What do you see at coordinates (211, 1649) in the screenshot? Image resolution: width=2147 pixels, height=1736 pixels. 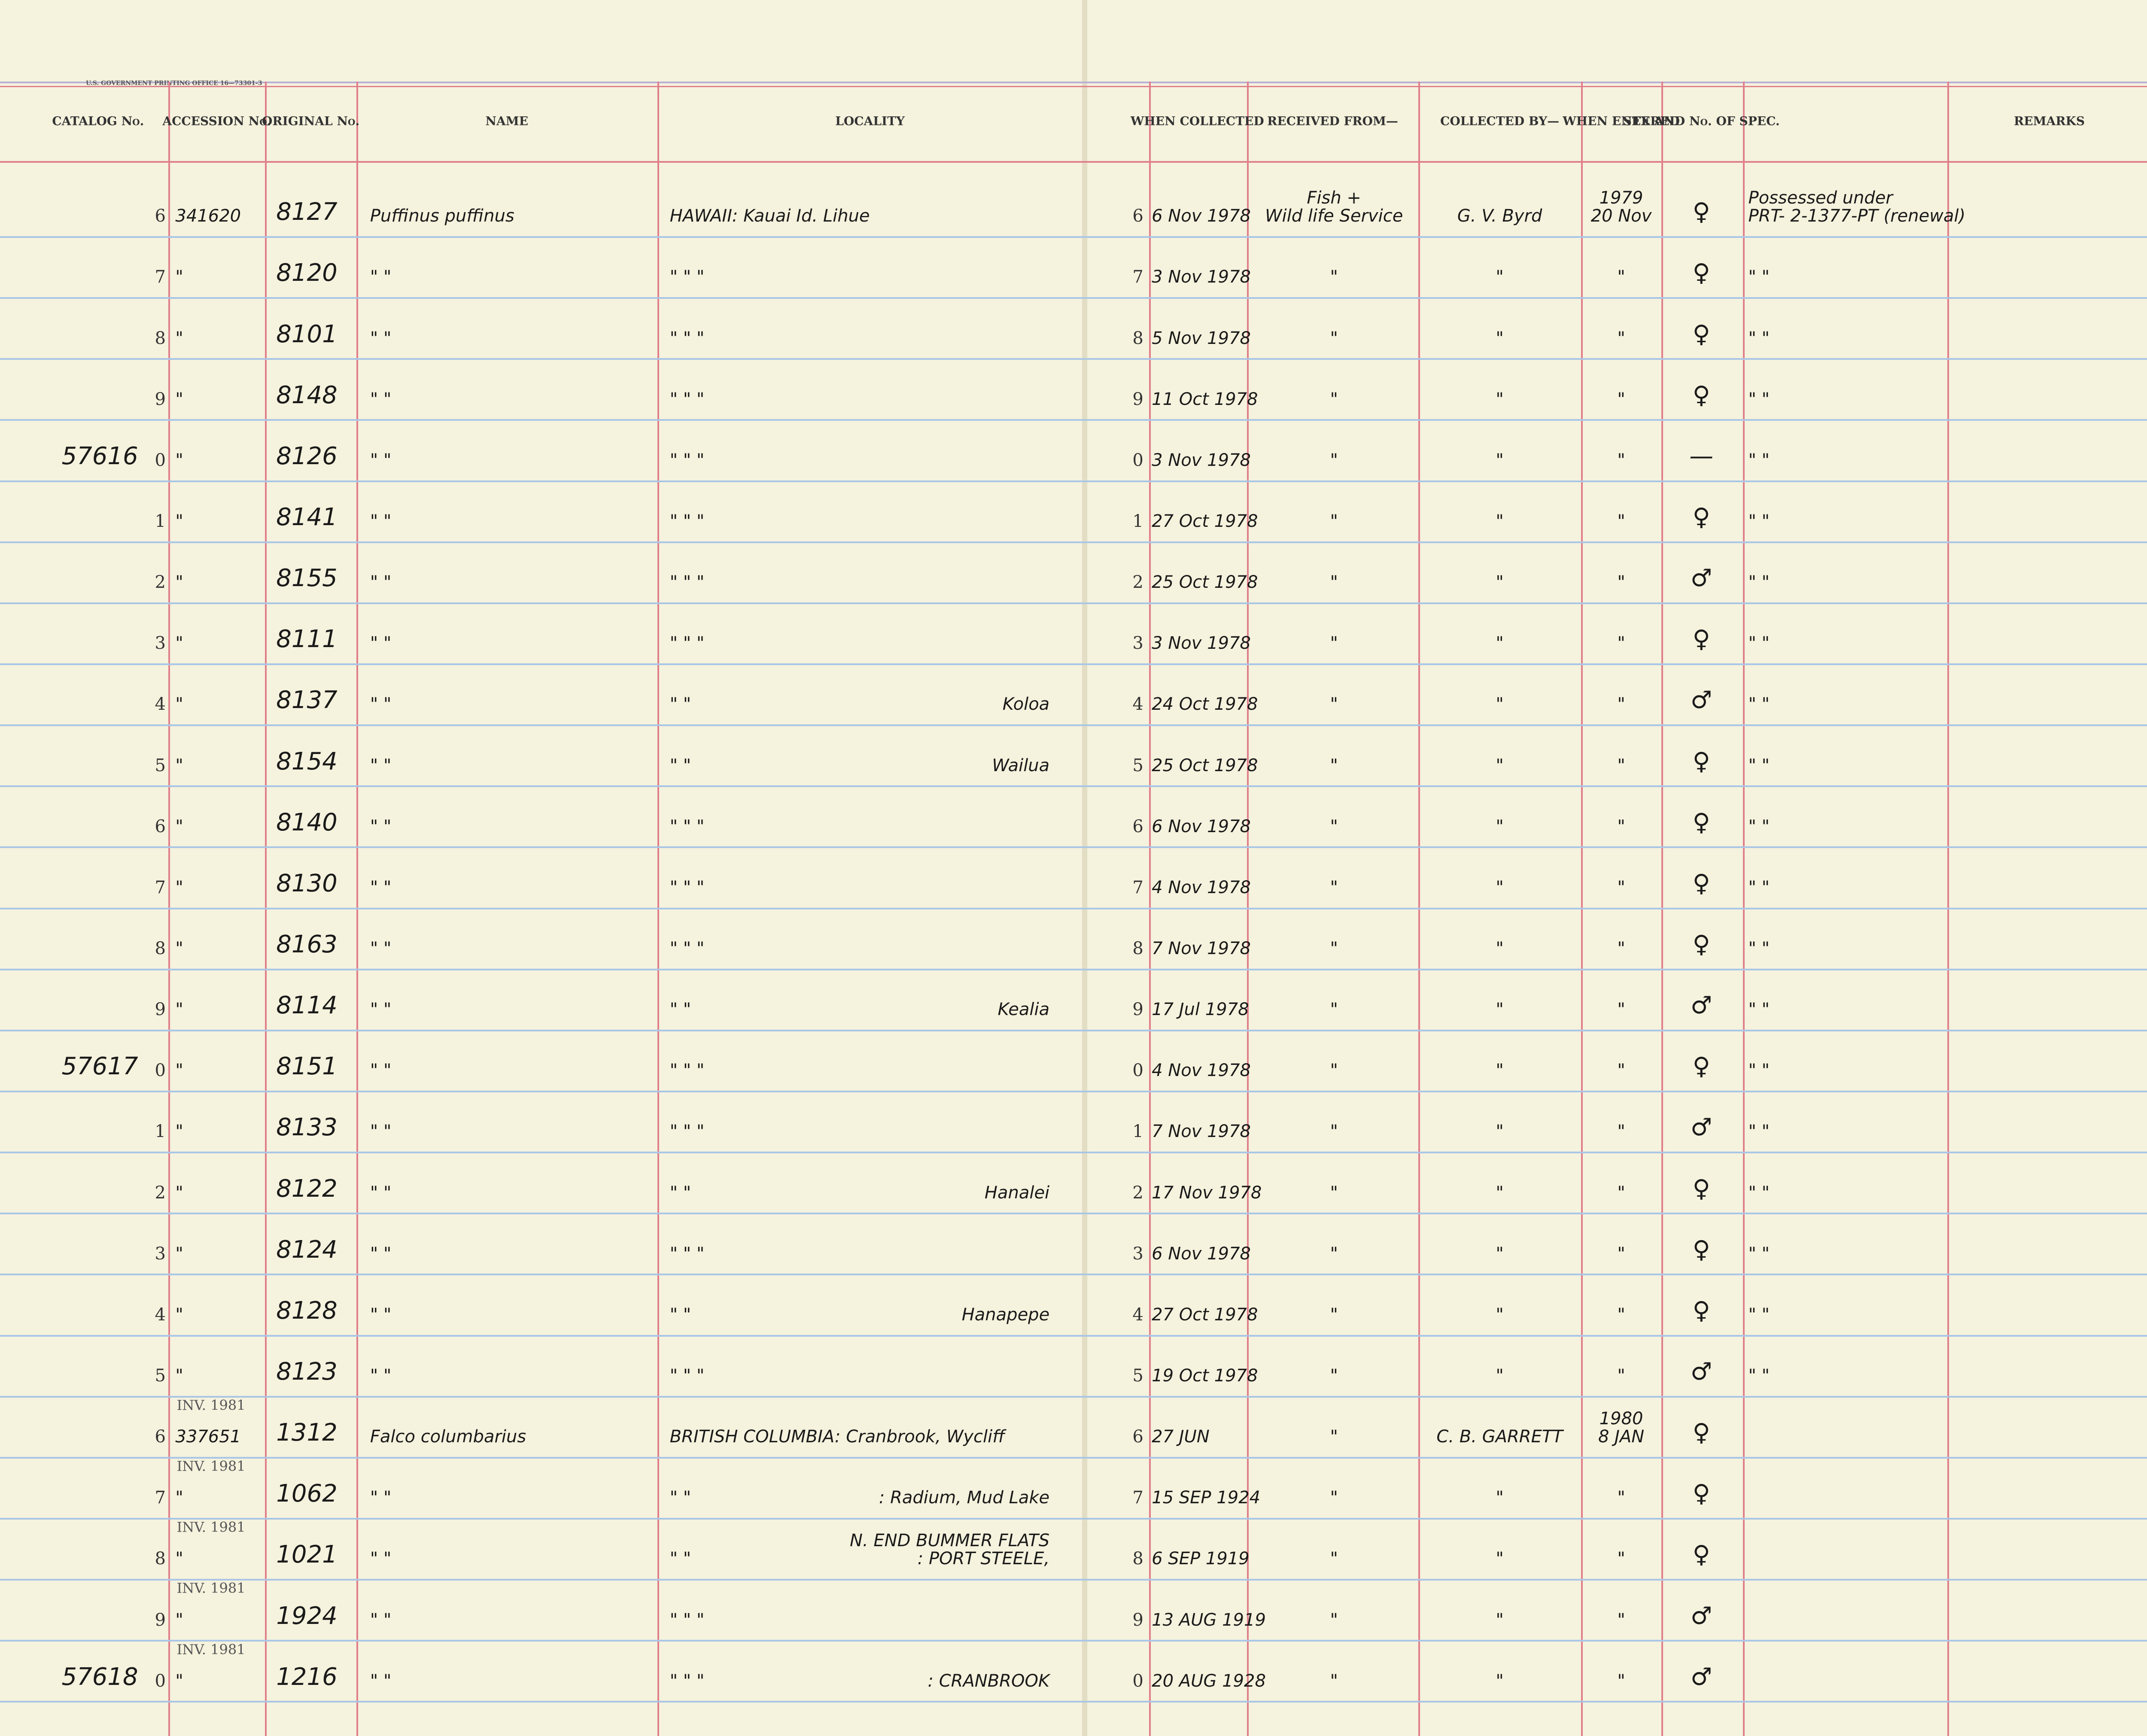 I see `cell-note: INV. 1981` at bounding box center [211, 1649].